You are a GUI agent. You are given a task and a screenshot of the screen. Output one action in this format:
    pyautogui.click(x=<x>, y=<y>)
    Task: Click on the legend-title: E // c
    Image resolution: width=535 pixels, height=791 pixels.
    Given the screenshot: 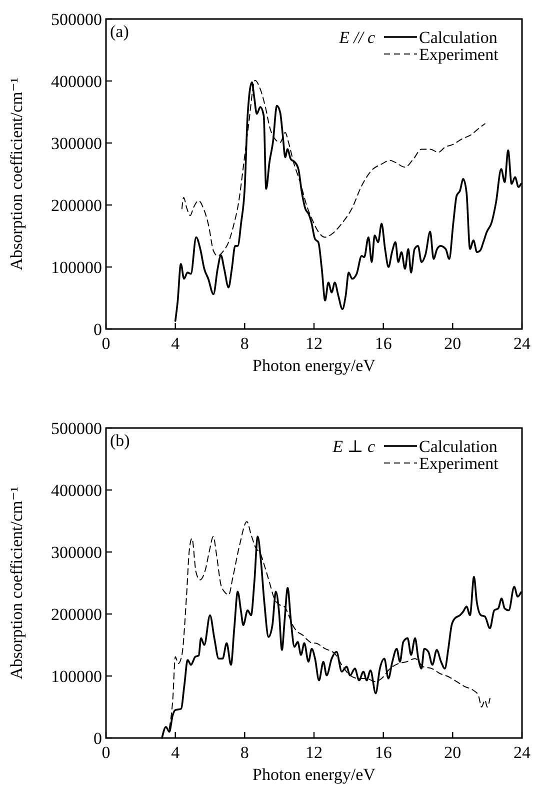 What is the action you would take?
    pyautogui.click(x=357, y=37)
    